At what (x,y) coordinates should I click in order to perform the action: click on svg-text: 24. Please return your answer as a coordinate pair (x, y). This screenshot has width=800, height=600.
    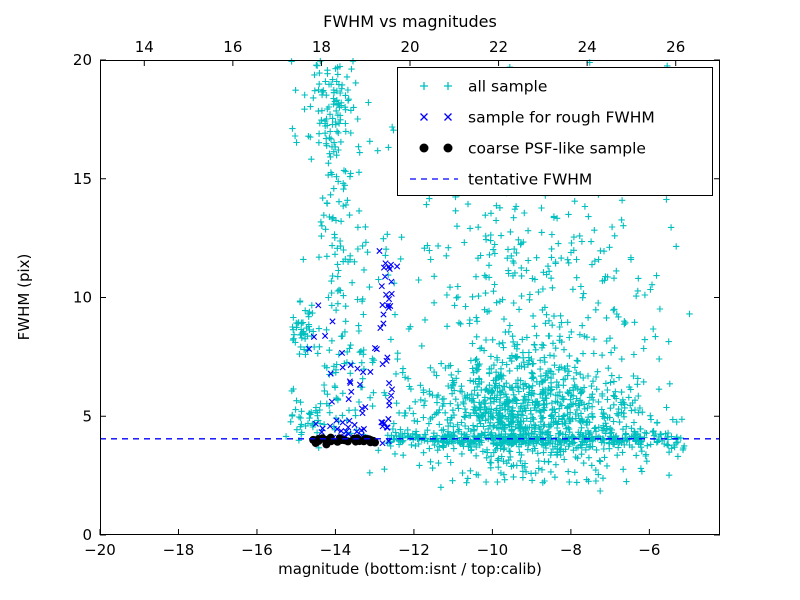
    Looking at the image, I should click on (587, 47).